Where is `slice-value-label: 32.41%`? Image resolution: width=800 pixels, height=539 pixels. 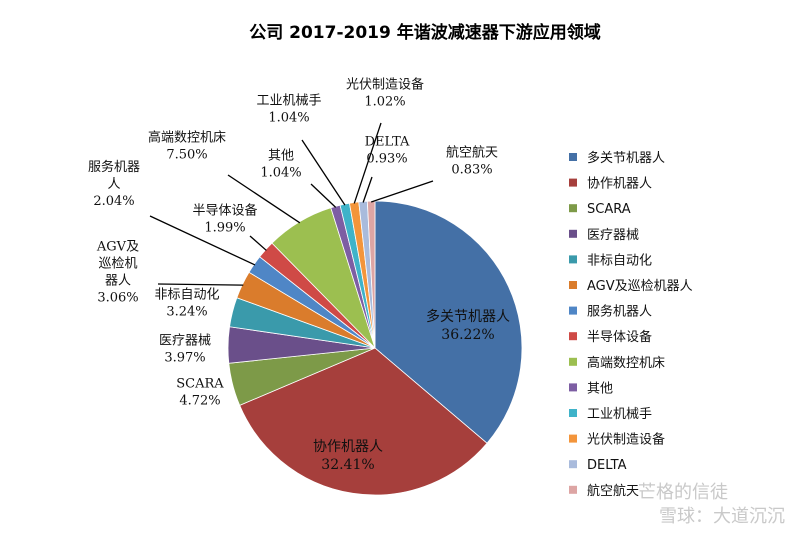
slice-value-label: 32.41% is located at coordinates (347, 465).